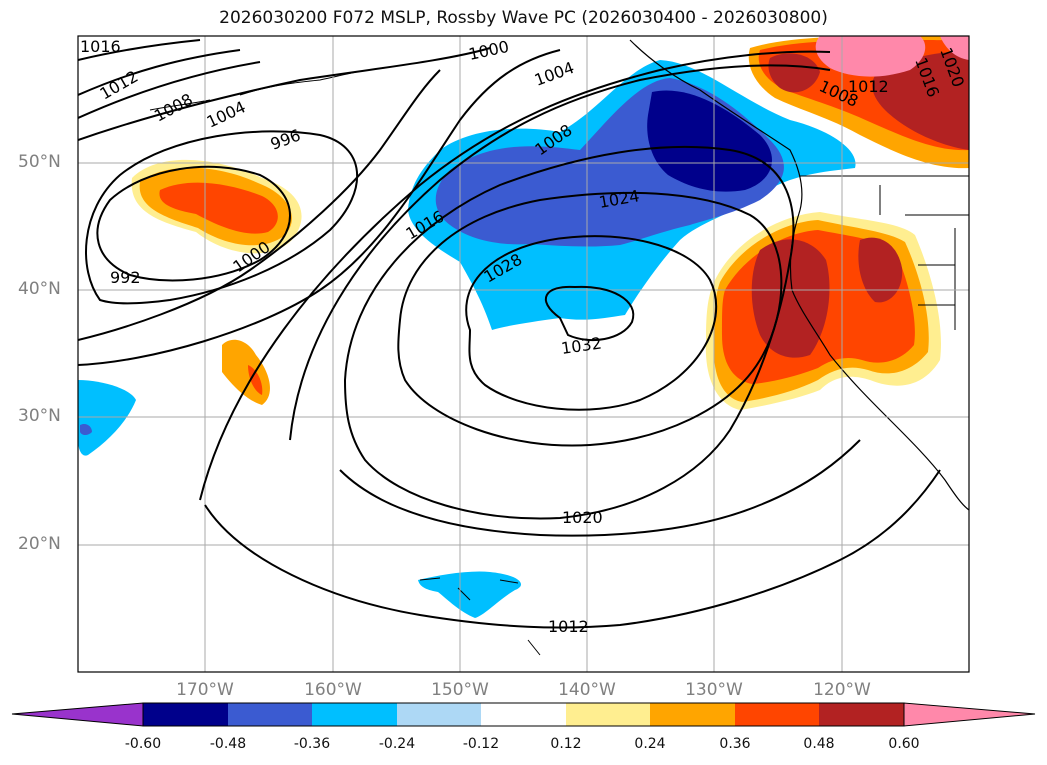 This screenshot has height=765, width=1047. What do you see at coordinates (650, 744) in the screenshot?
I see `colorbar-tick: 0.24` at bounding box center [650, 744].